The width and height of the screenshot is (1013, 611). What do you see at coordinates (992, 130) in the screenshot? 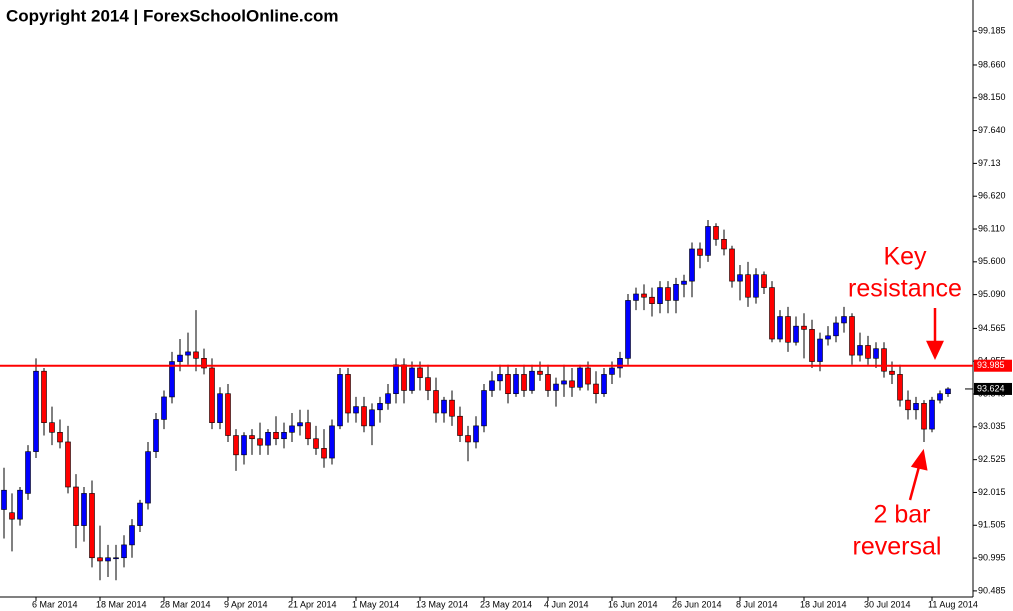
I see `y-tick-label: 97.640` at bounding box center [992, 130].